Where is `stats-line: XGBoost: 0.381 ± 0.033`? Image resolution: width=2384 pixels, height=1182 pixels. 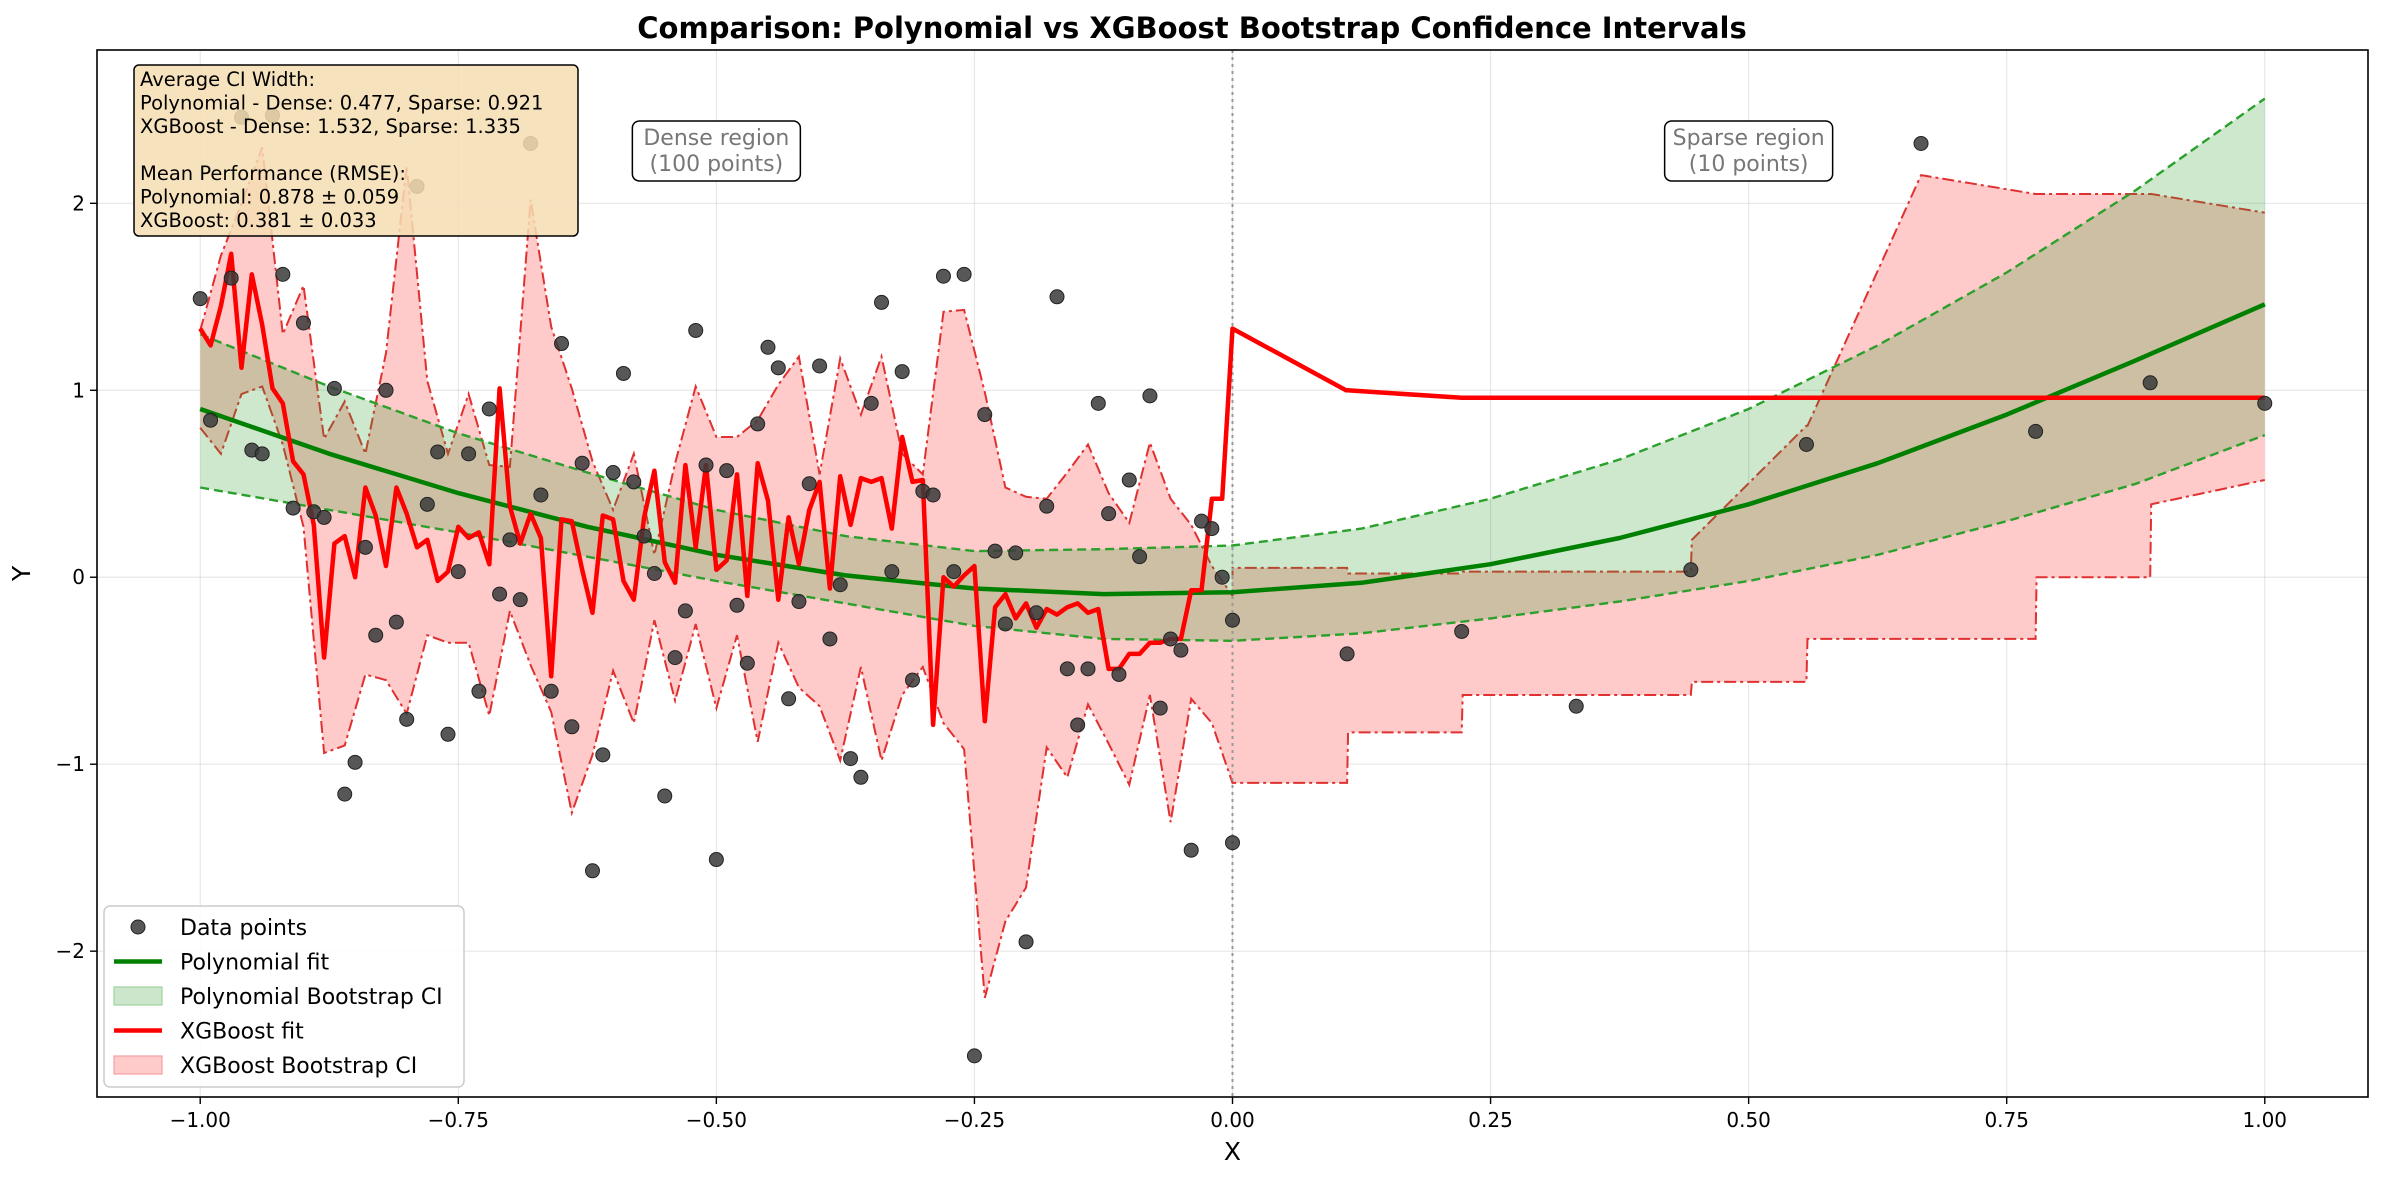 stats-line: XGBoost: 0.381 ± 0.033 is located at coordinates (258, 220).